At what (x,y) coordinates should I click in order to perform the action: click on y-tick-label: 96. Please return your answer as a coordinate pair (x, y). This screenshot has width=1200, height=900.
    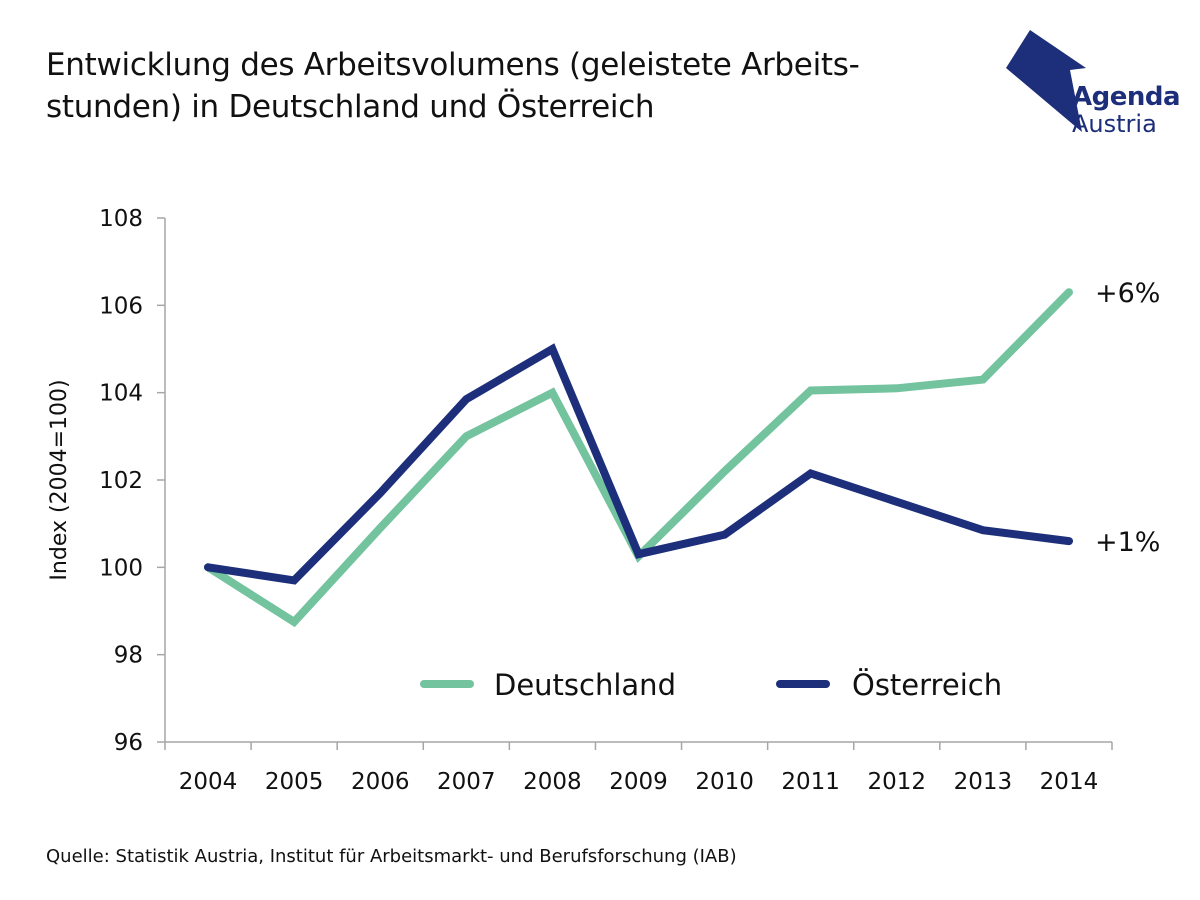
    Looking at the image, I should click on (128, 743).